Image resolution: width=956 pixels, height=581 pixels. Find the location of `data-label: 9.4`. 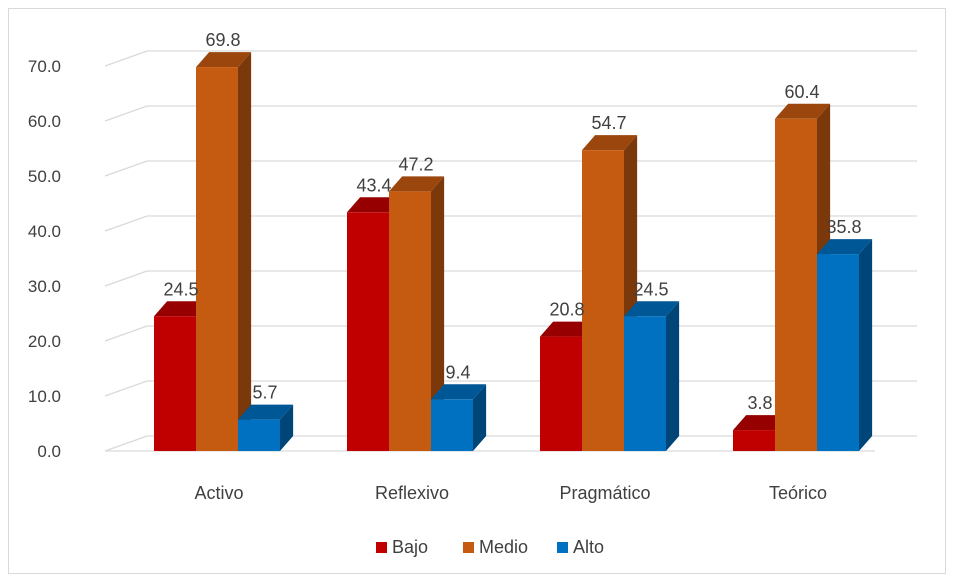

data-label: 9.4 is located at coordinates (457, 372).